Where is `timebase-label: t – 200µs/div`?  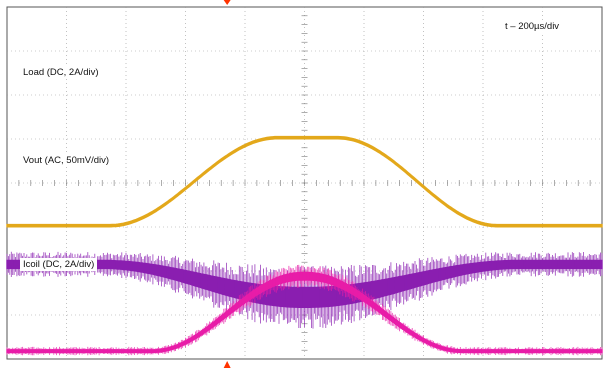
timebase-label: t – 200µs/div is located at coordinates (532, 26).